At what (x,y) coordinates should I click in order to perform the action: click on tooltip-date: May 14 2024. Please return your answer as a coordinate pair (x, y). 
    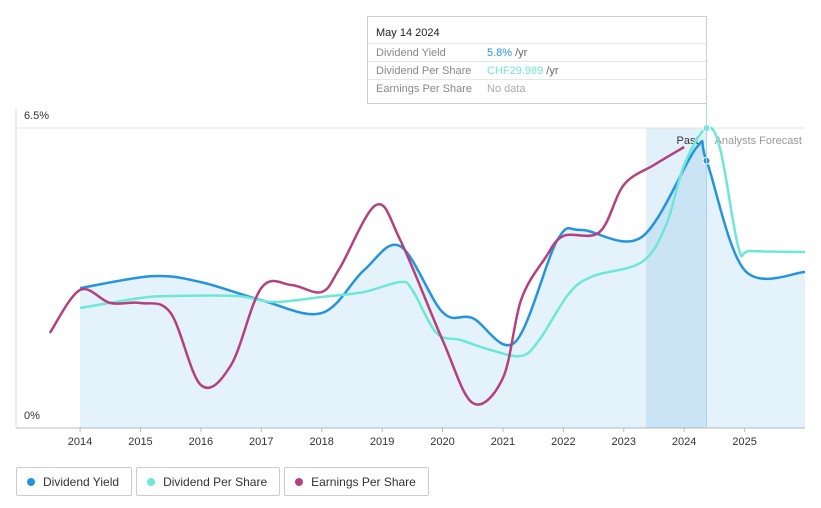
    Looking at the image, I should click on (408, 33).